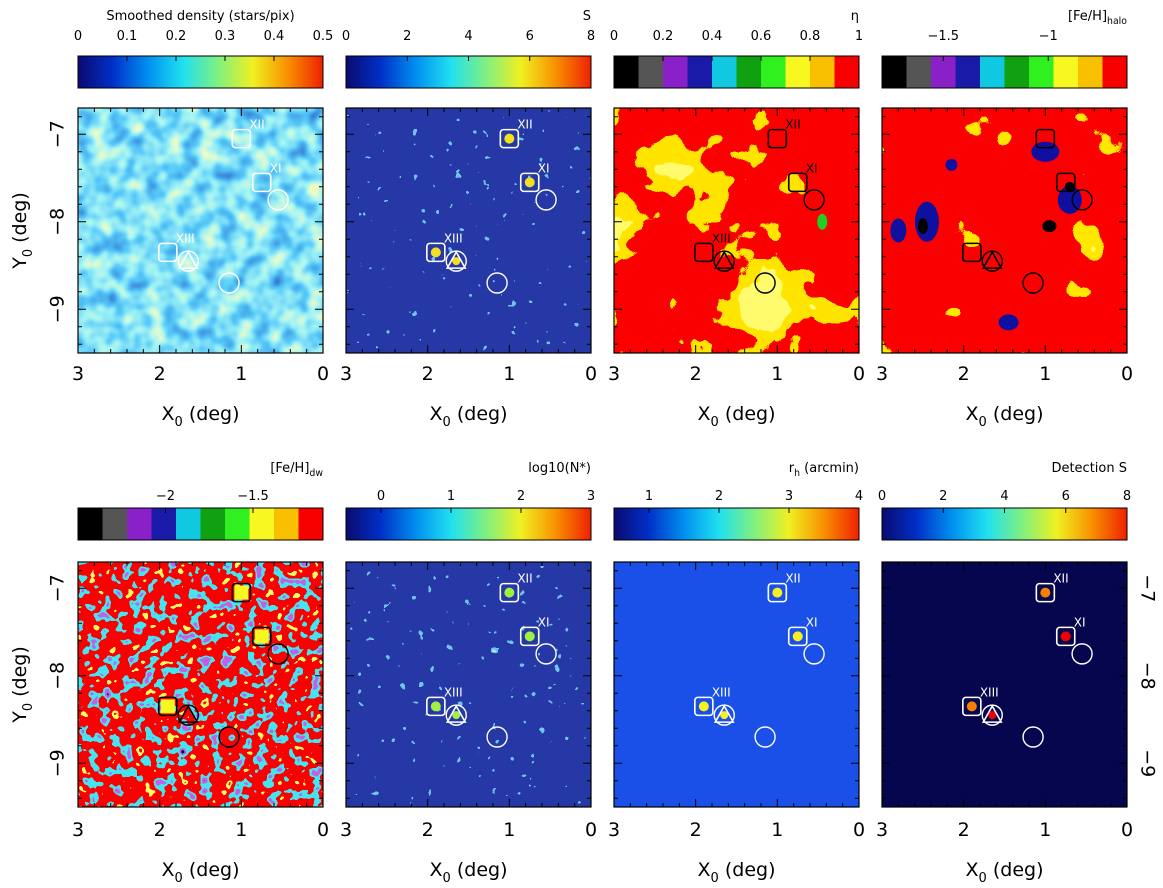 The image size is (1163, 888). Describe the element at coordinates (855, 16) in the screenshot. I see `colorbar-label: η` at that location.